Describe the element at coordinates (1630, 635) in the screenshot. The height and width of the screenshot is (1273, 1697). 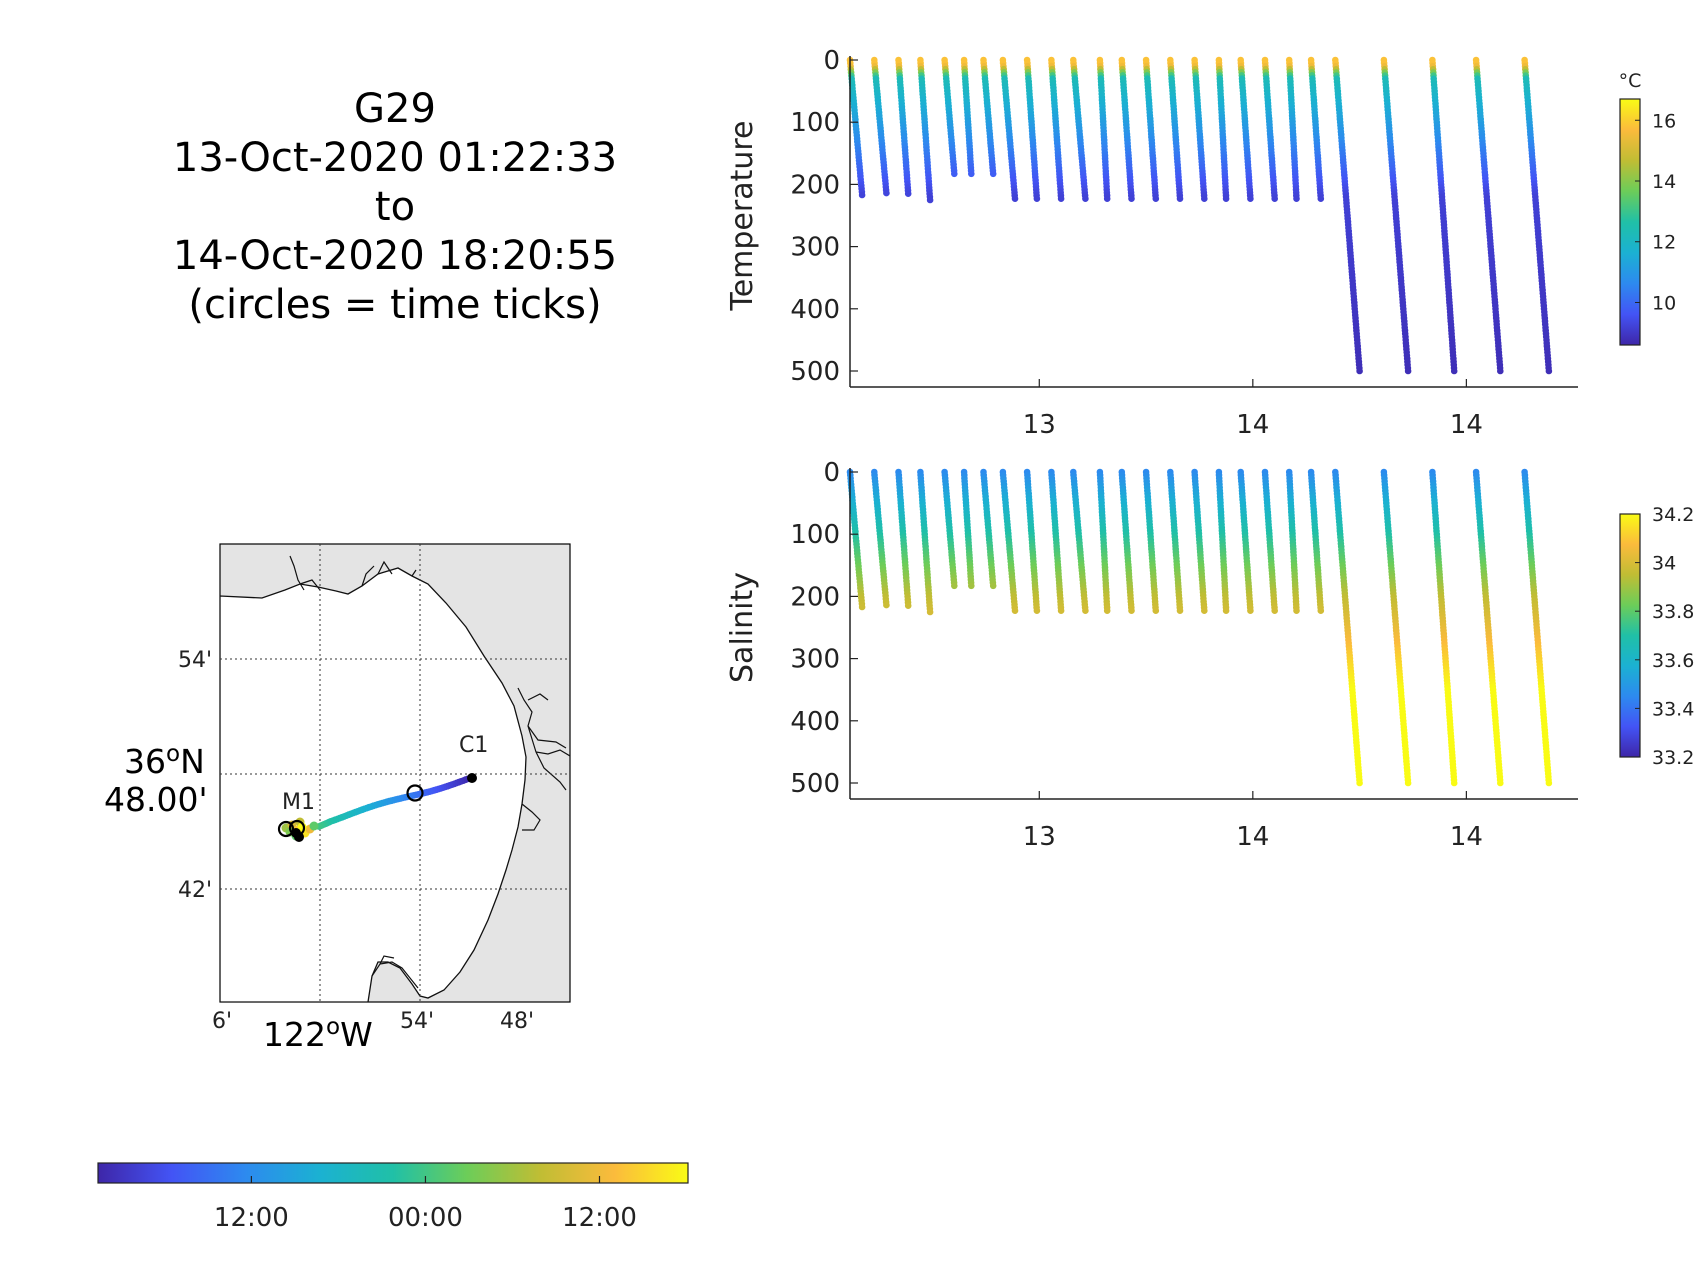
I see `value-colorbar` at that location.